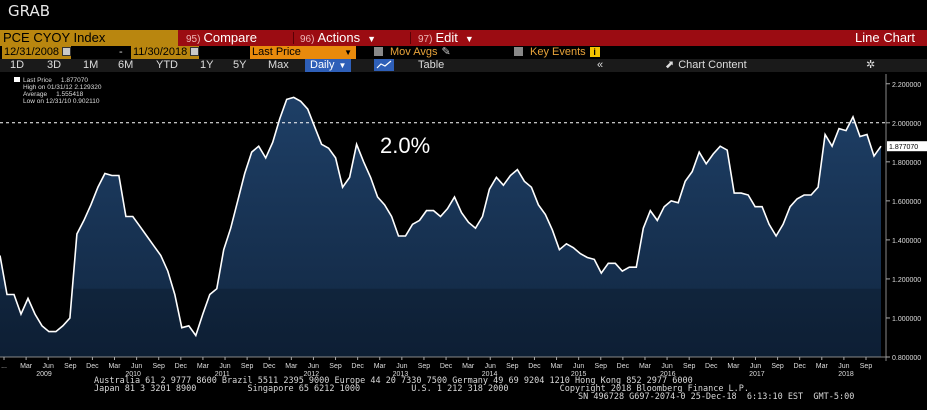 The width and height of the screenshot is (927, 410). Describe the element at coordinates (53, 94) in the screenshot. I see `legend-average: Average 1.555418` at that location.